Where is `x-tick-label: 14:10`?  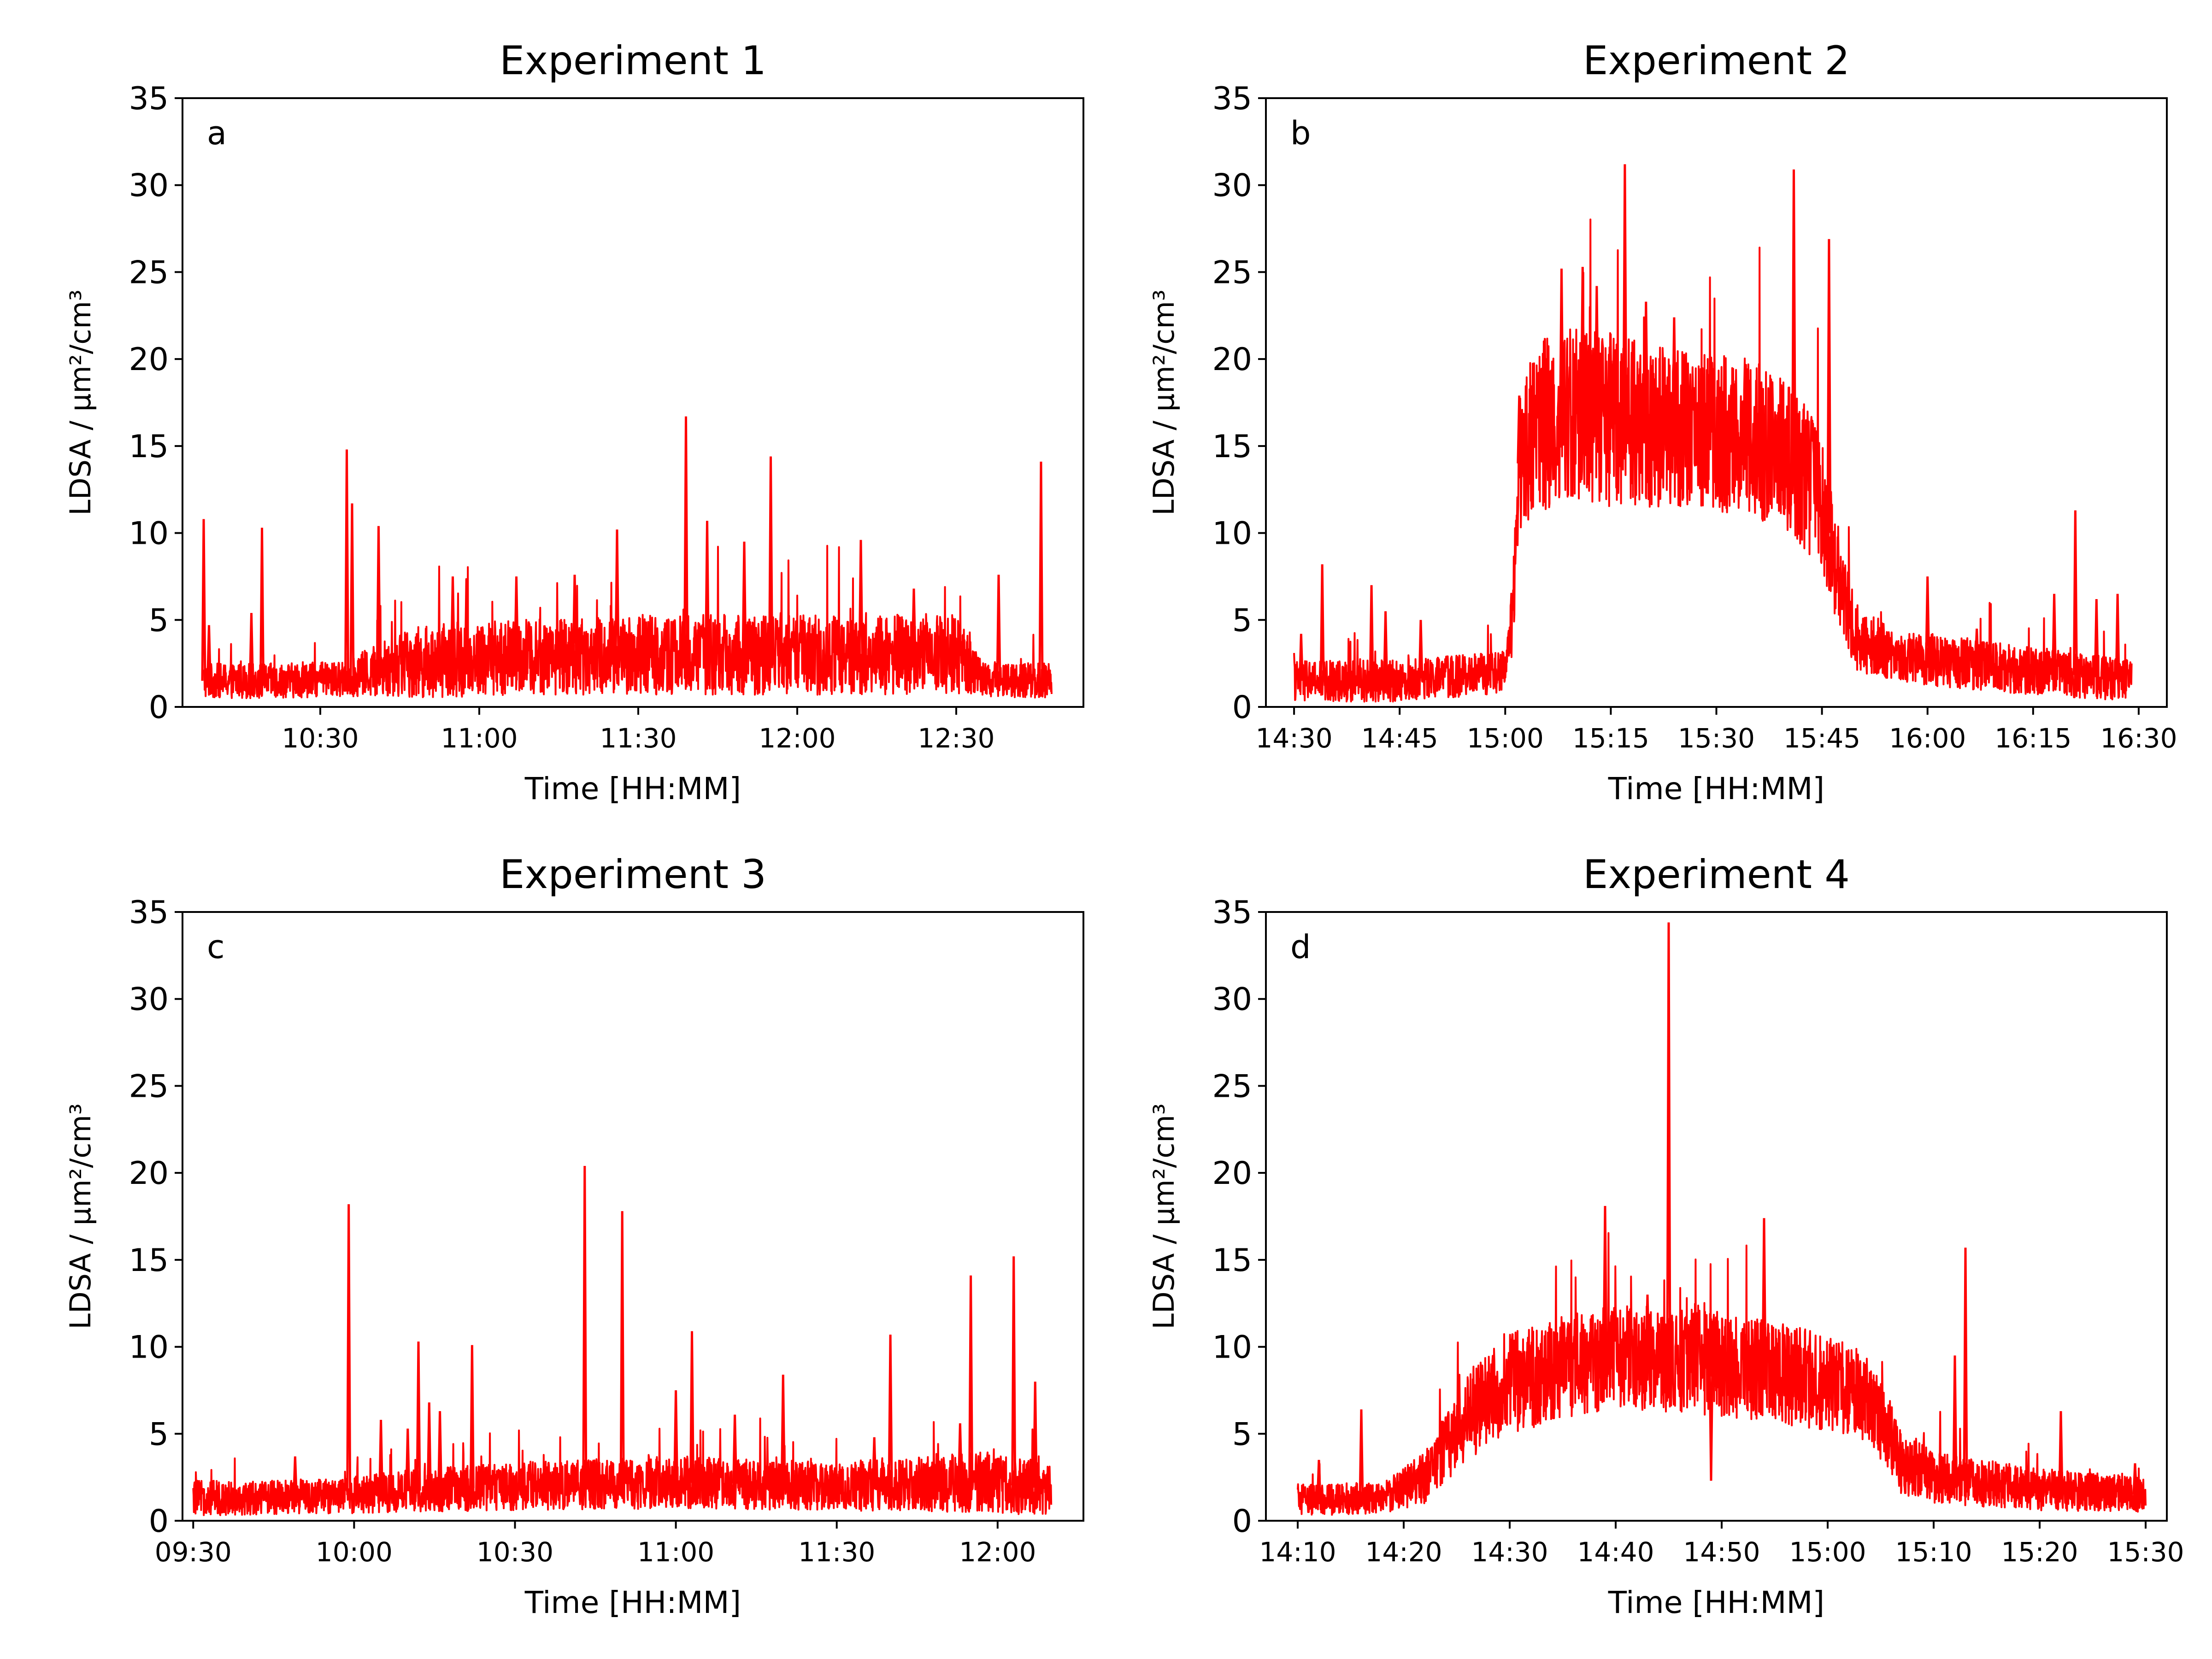
x-tick-label: 14:10 is located at coordinates (1297, 1552).